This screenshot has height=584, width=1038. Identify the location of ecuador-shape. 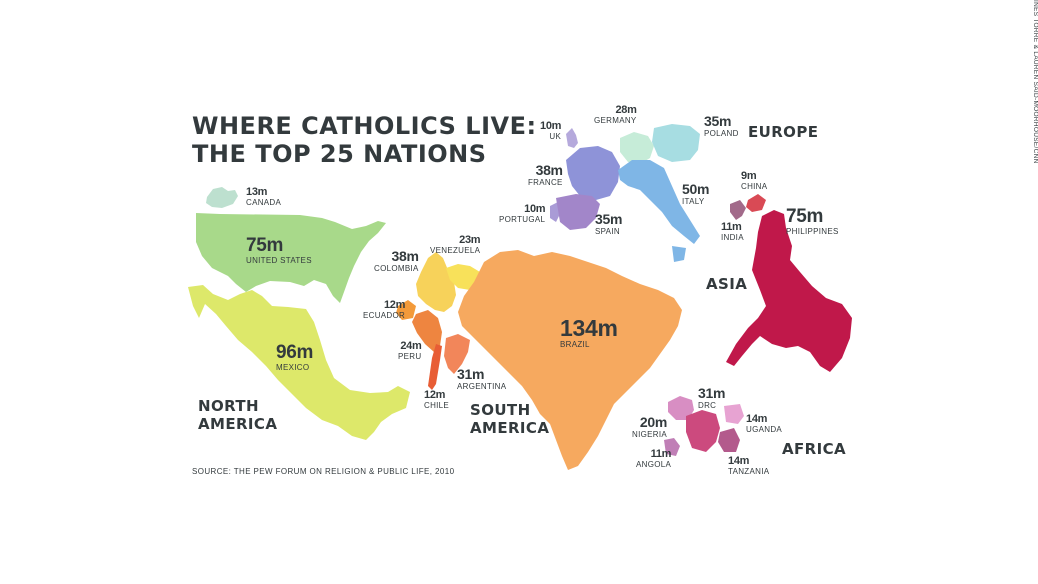
(406, 310).